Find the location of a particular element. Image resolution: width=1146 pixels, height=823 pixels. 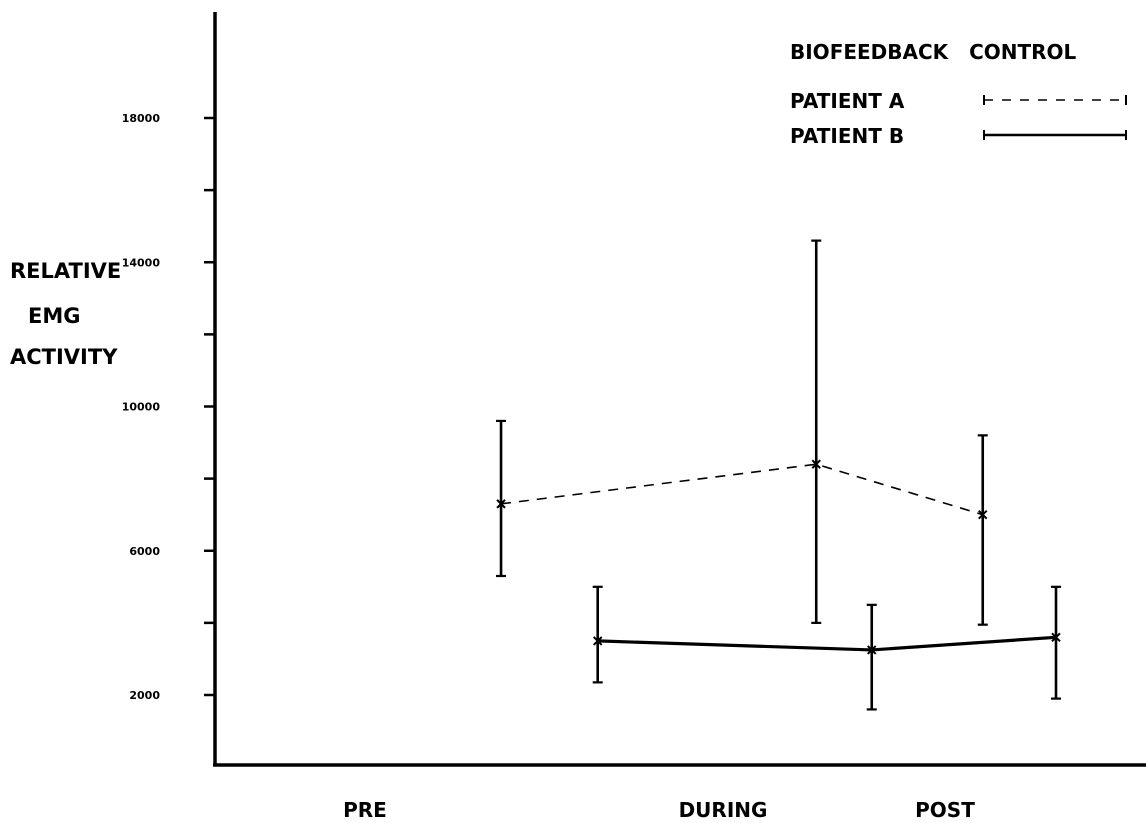

x-categories: PRE DURING POST is located at coordinates (659, 810).